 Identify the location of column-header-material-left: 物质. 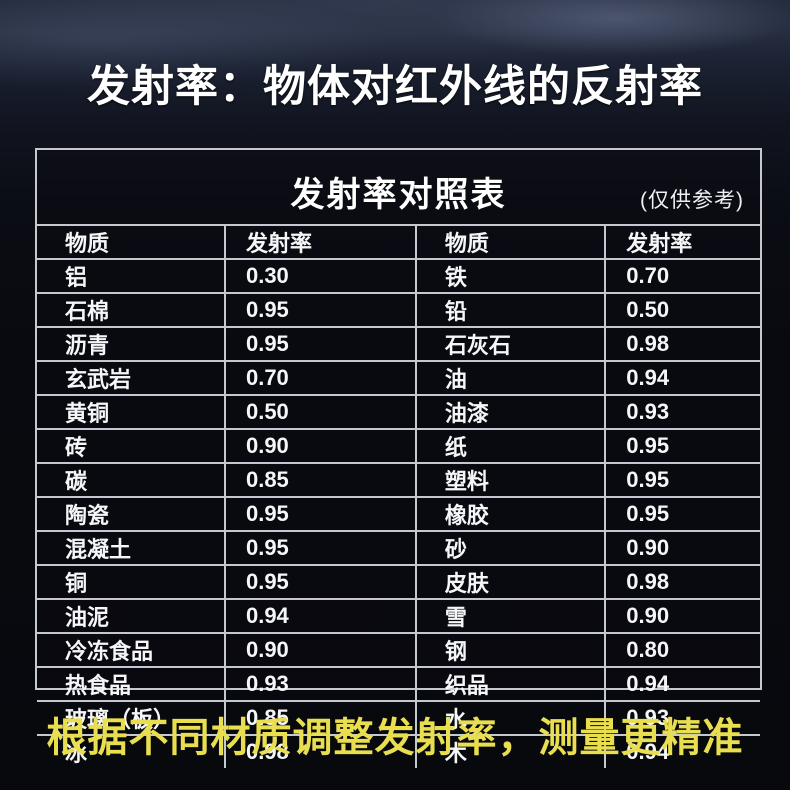
(87, 243).